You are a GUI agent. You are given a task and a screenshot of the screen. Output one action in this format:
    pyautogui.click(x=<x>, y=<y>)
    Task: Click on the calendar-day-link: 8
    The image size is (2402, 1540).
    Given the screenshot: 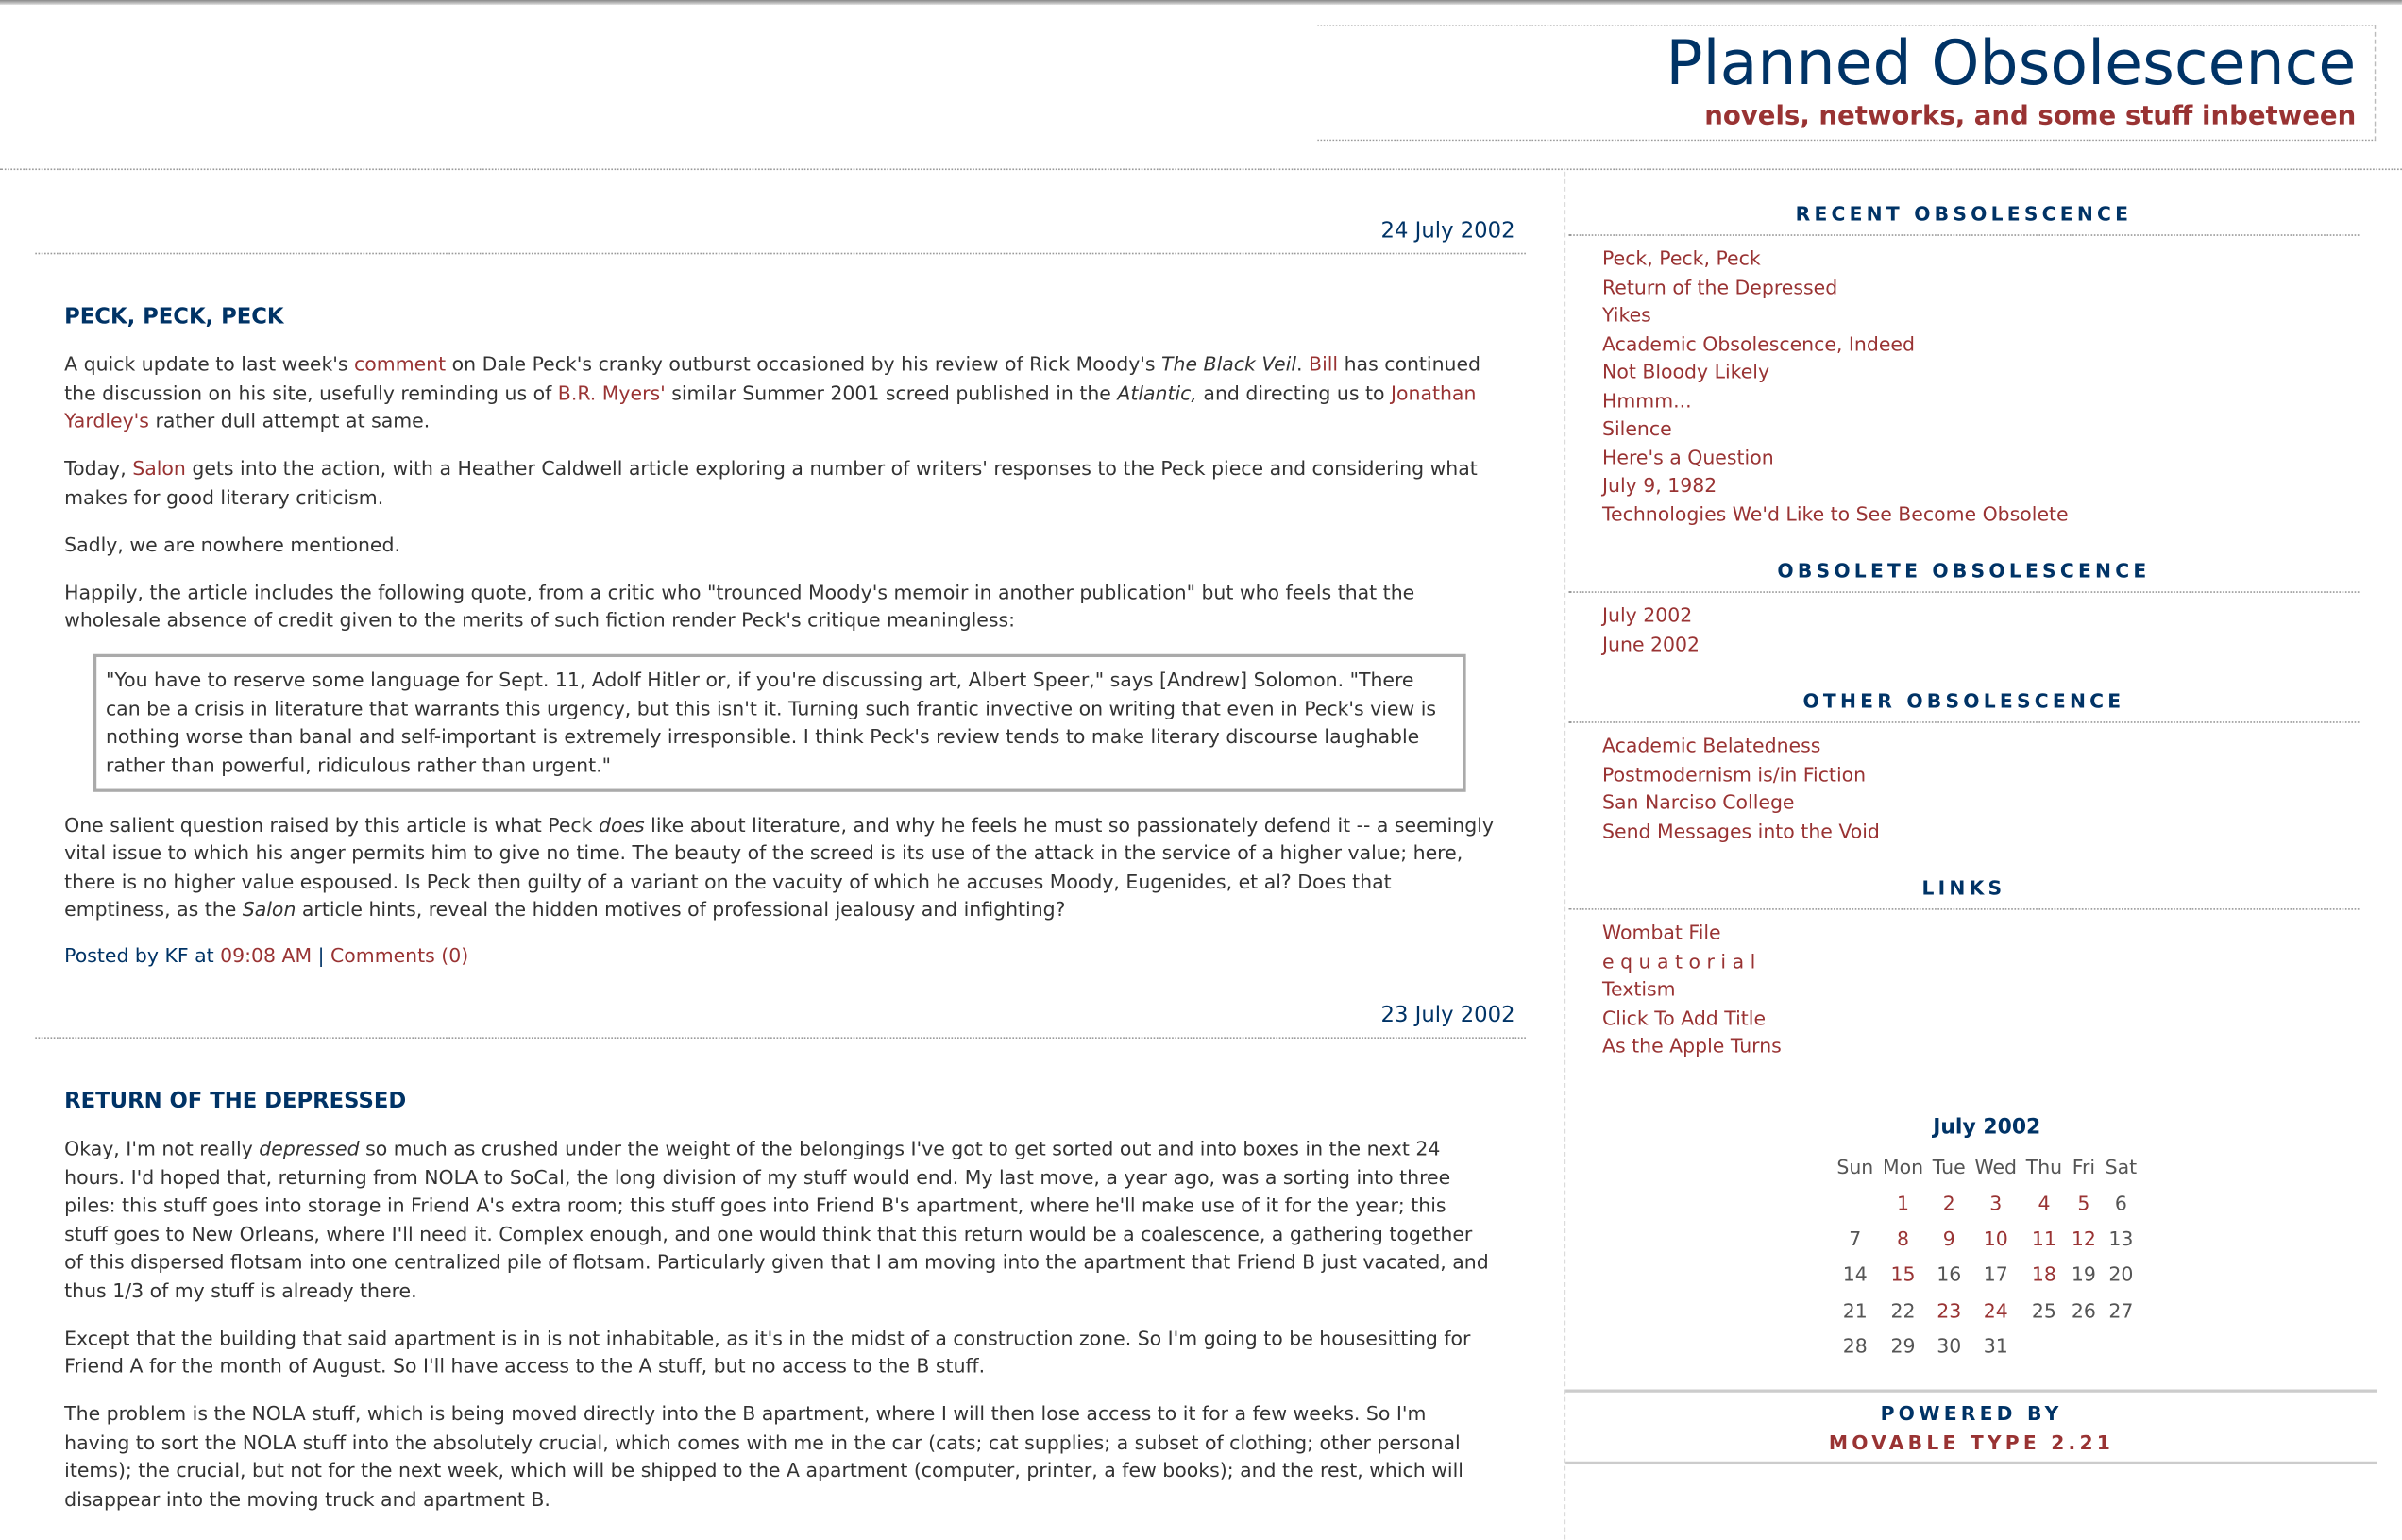 What is the action you would take?
    pyautogui.click(x=1903, y=1238)
    